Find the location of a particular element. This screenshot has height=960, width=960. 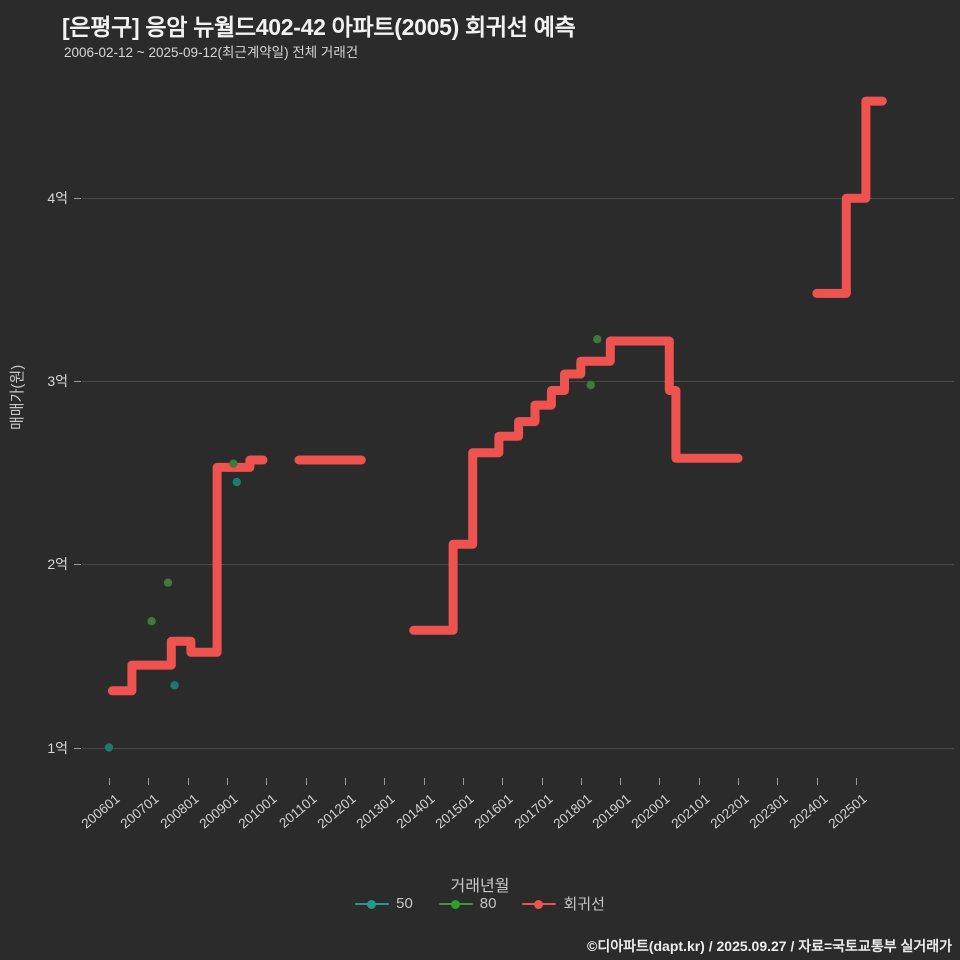

legend-item: 50 is located at coordinates (384, 903).